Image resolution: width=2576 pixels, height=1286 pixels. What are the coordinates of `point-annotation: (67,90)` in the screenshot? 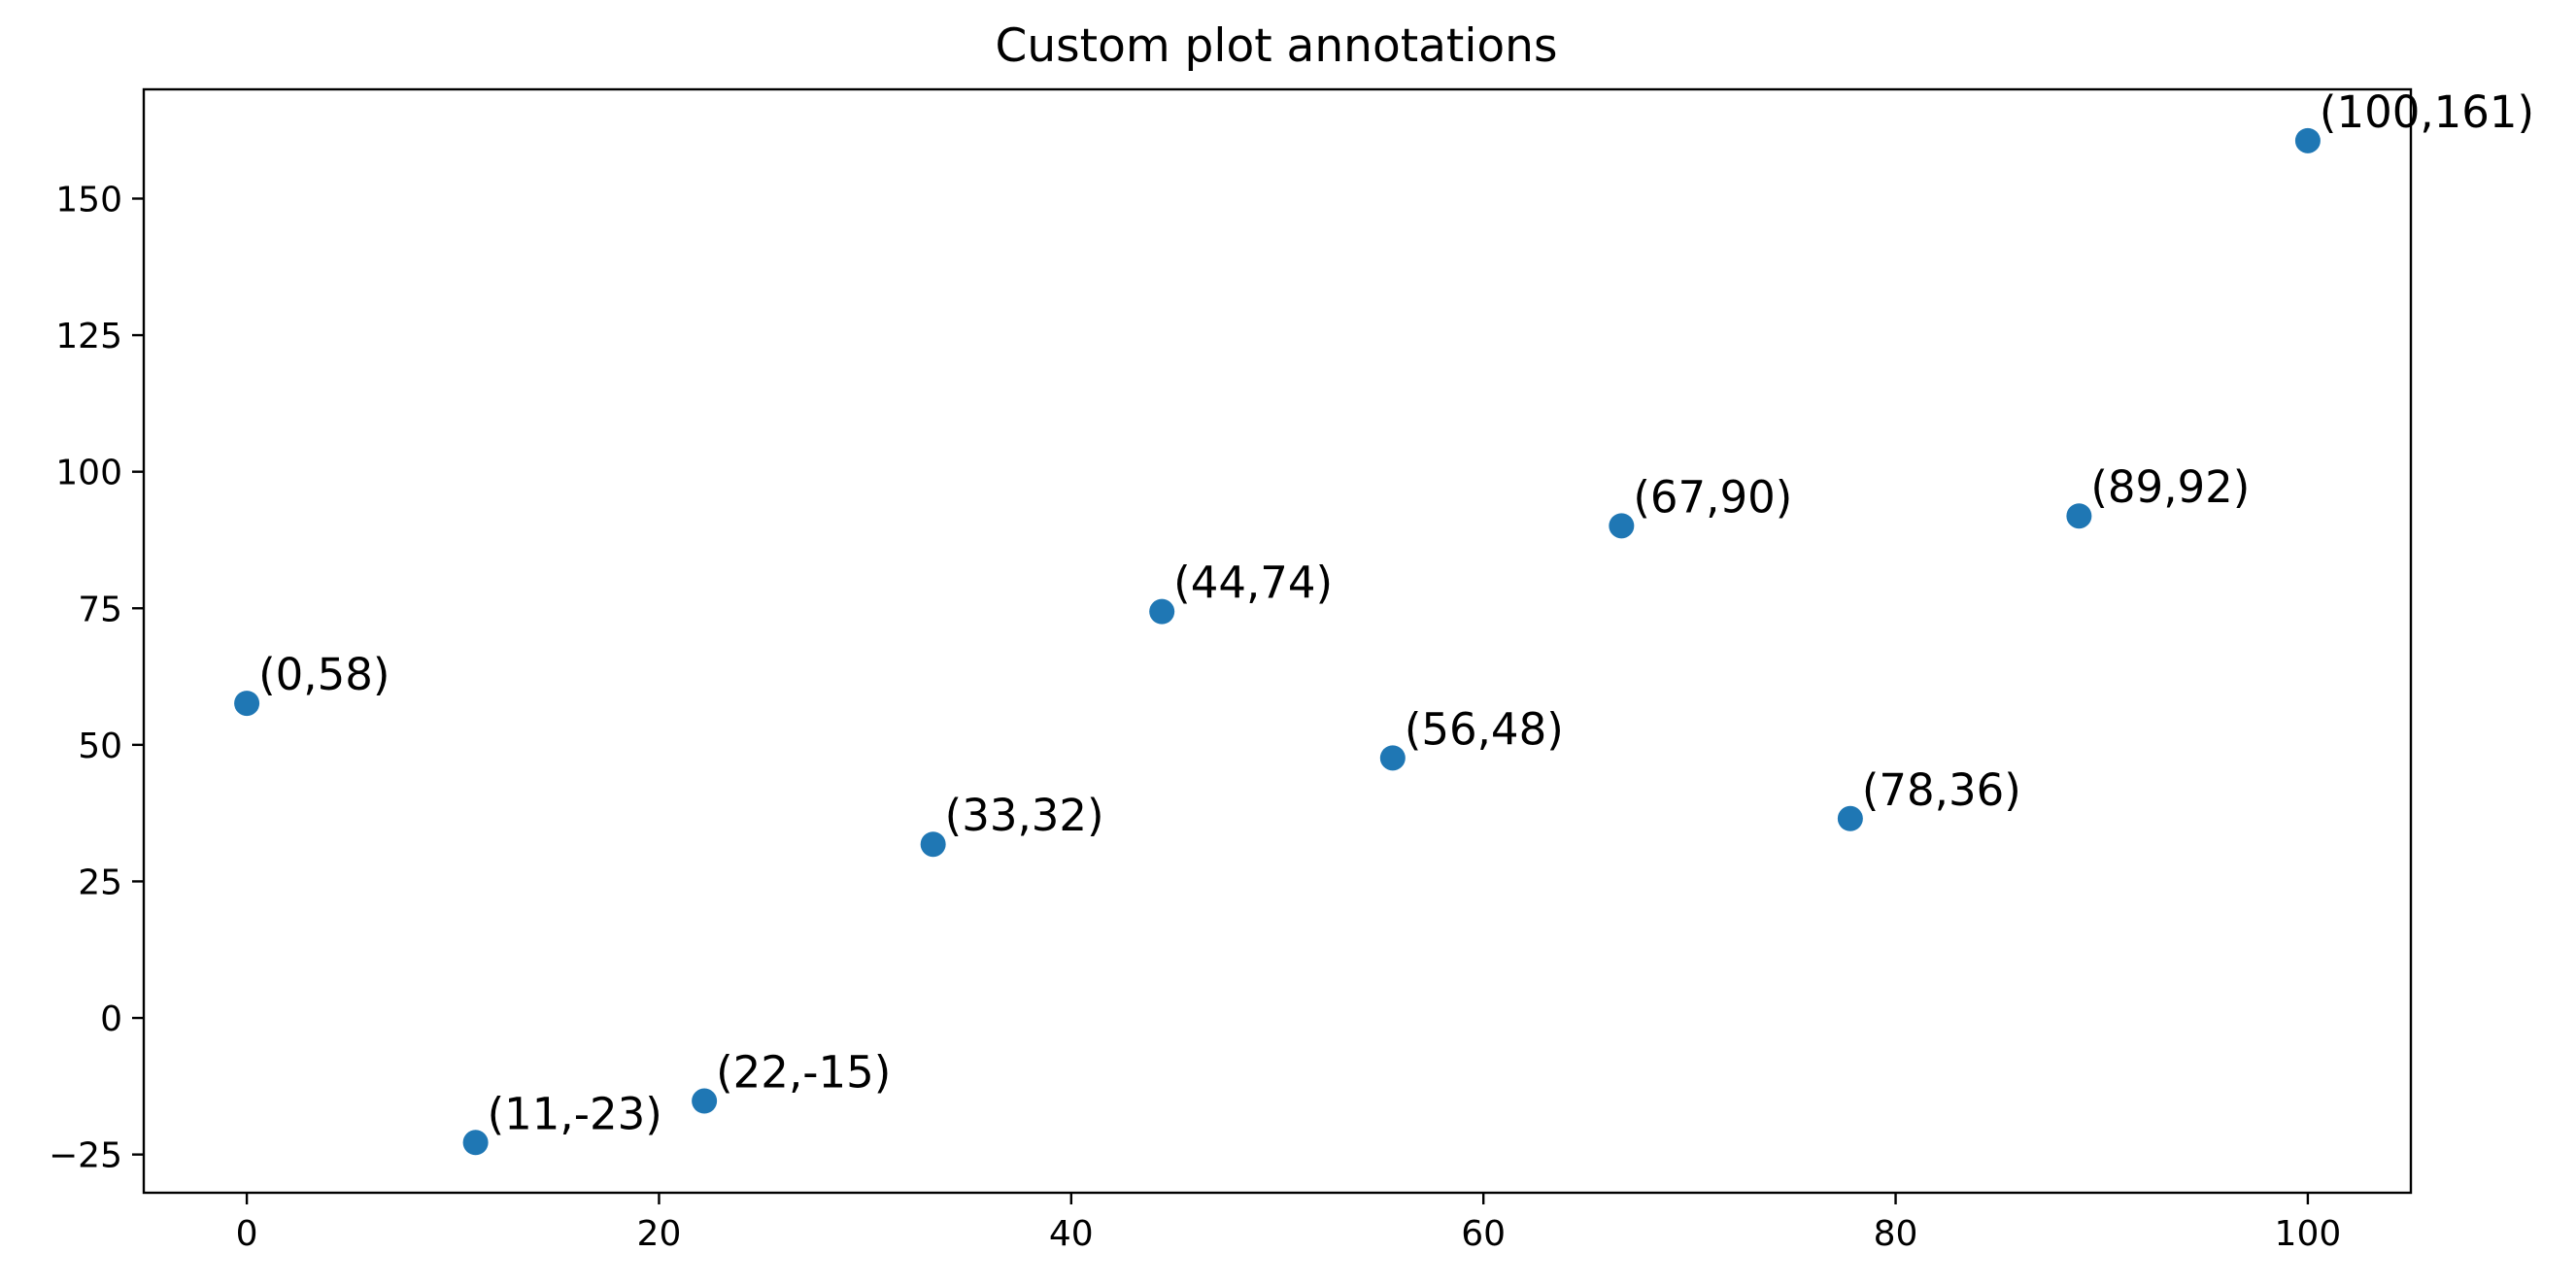 It's located at (1712, 497).